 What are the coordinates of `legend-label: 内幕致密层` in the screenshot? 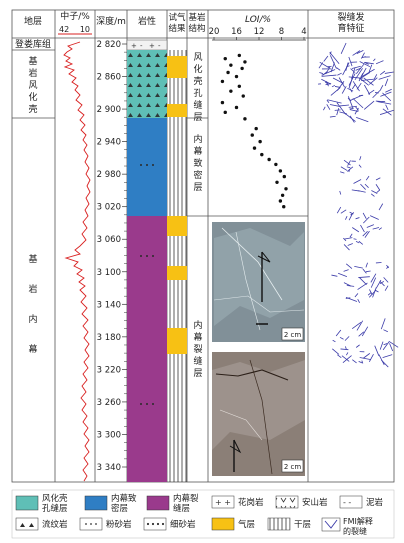 It's located at (124, 503).